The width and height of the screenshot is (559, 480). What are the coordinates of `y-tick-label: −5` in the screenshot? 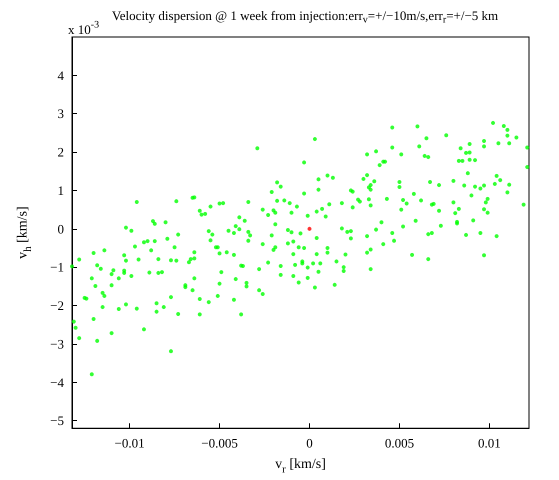 It's located at (57, 420).